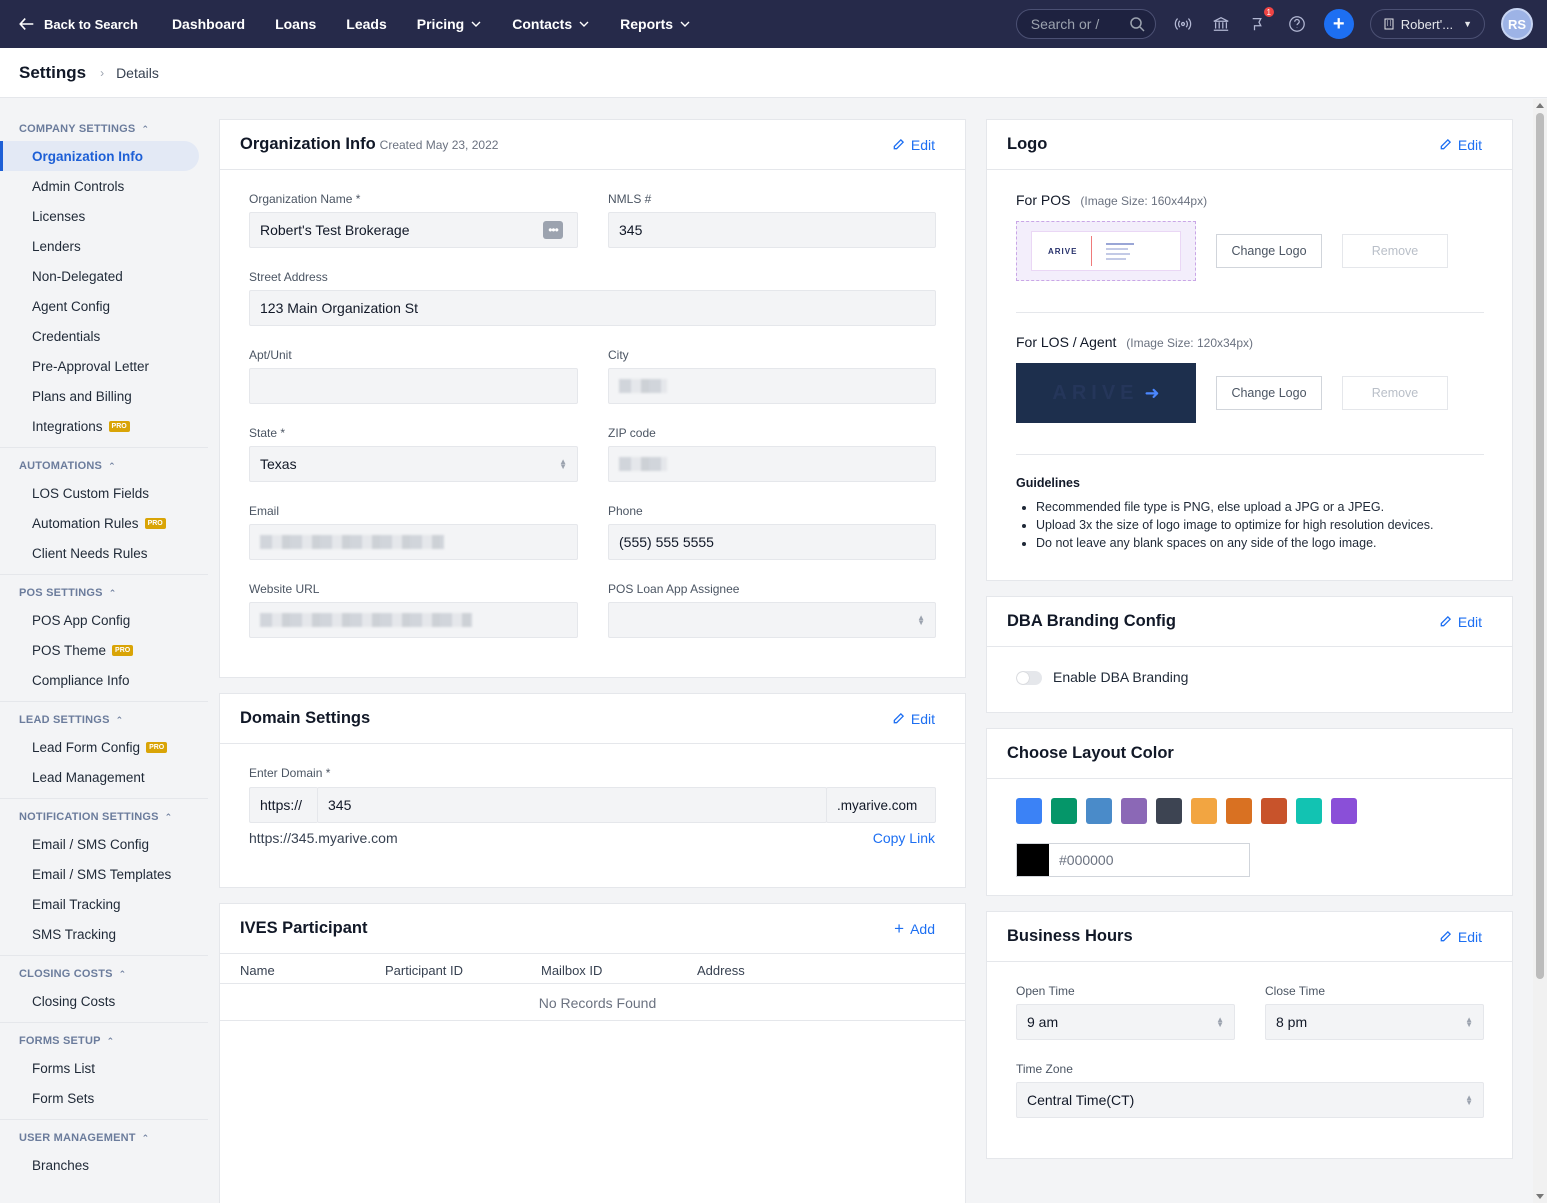 This screenshot has width=1547, height=1203. What do you see at coordinates (551, 24) in the screenshot?
I see `nav-contacts: Contacts` at bounding box center [551, 24].